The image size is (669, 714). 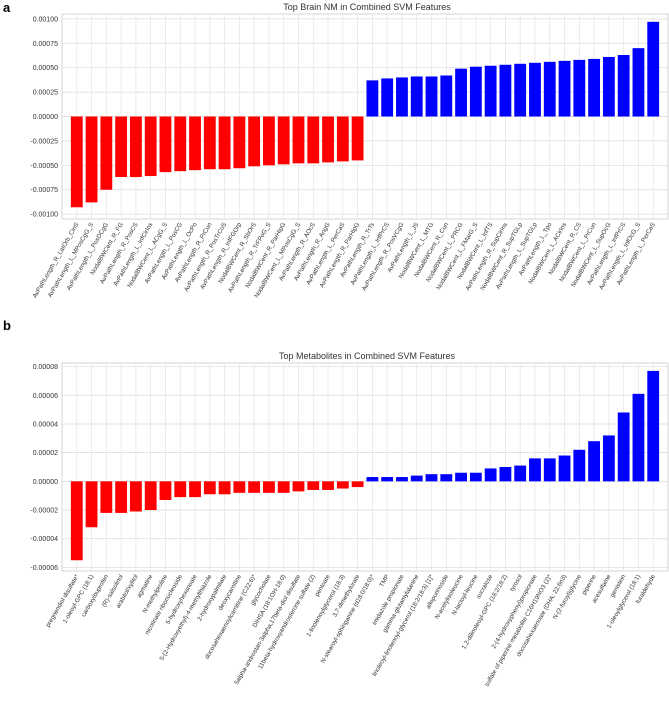 I want to click on y-tick-label: 0.00008, so click(x=45, y=367).